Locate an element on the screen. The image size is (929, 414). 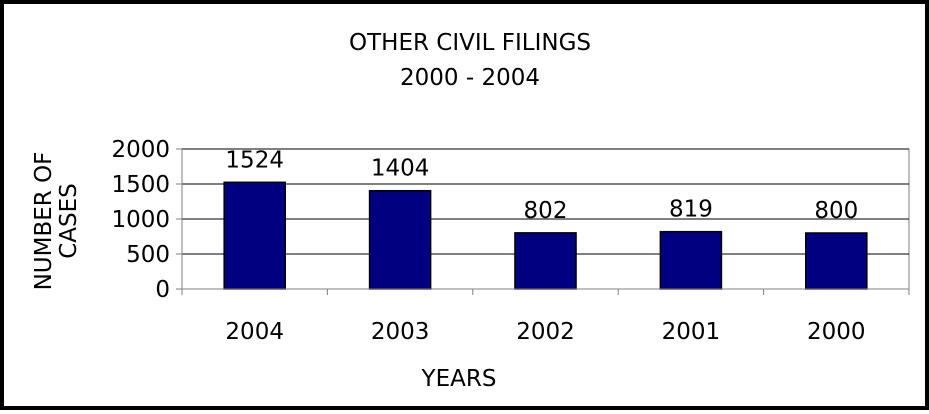
bar-2002 is located at coordinates (545, 261).